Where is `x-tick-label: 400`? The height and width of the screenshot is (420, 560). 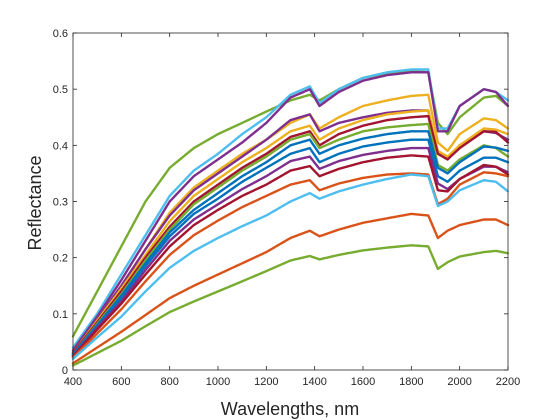
x-tick-label: 400 is located at coordinates (73, 382).